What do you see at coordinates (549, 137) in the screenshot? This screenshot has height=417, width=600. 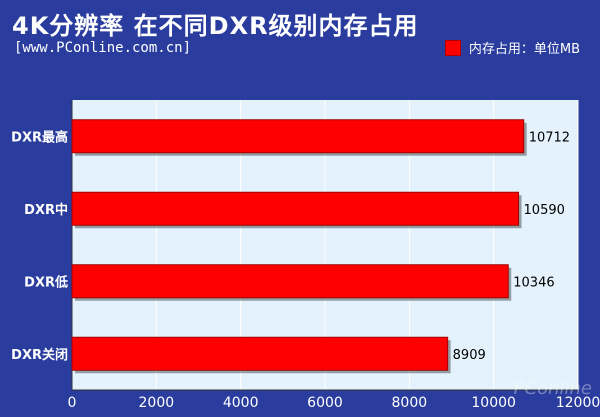 I see `data-label: 10712` at bounding box center [549, 137].